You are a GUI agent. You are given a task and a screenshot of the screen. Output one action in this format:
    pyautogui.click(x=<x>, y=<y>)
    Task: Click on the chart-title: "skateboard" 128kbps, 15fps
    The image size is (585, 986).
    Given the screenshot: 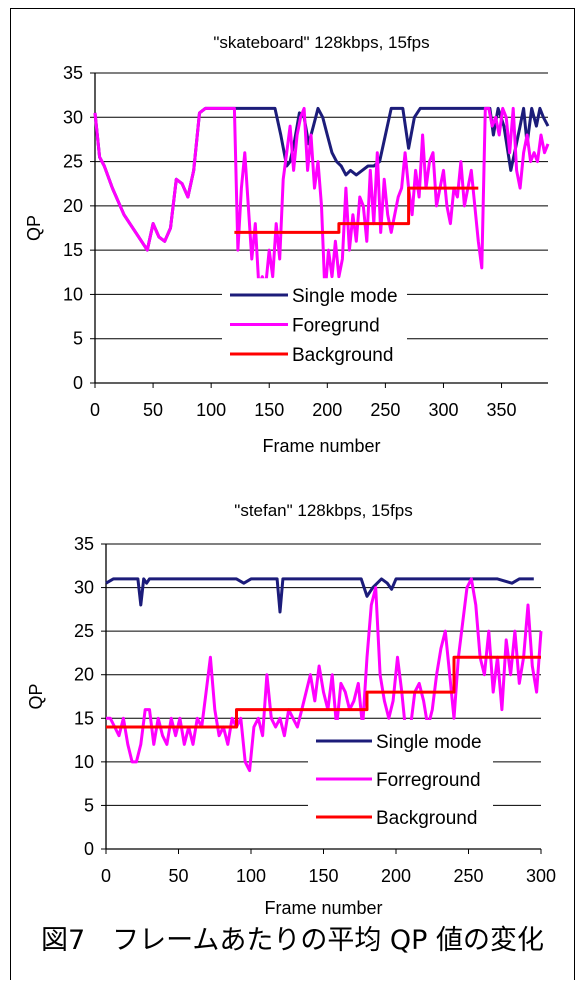 What is the action you would take?
    pyautogui.click(x=321, y=42)
    